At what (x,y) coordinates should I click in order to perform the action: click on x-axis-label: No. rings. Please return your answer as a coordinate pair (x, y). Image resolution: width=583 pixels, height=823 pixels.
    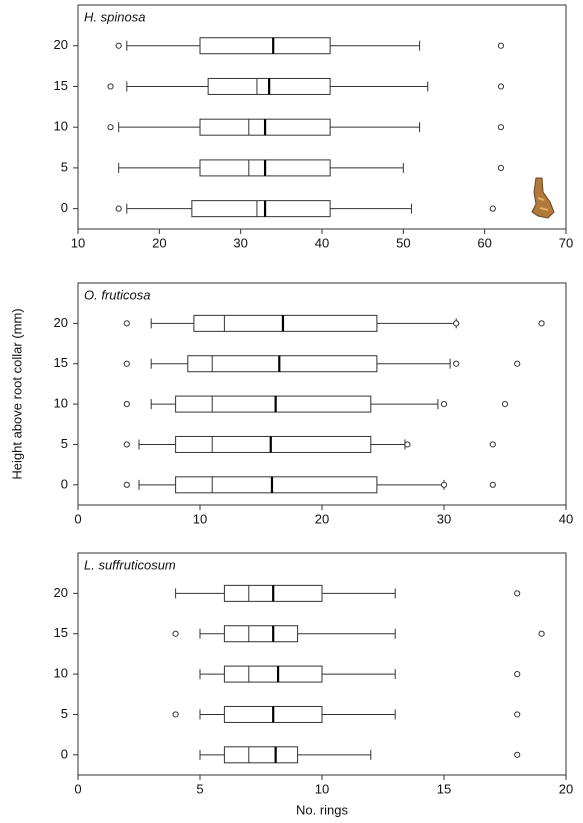
    Looking at the image, I should click on (322, 809).